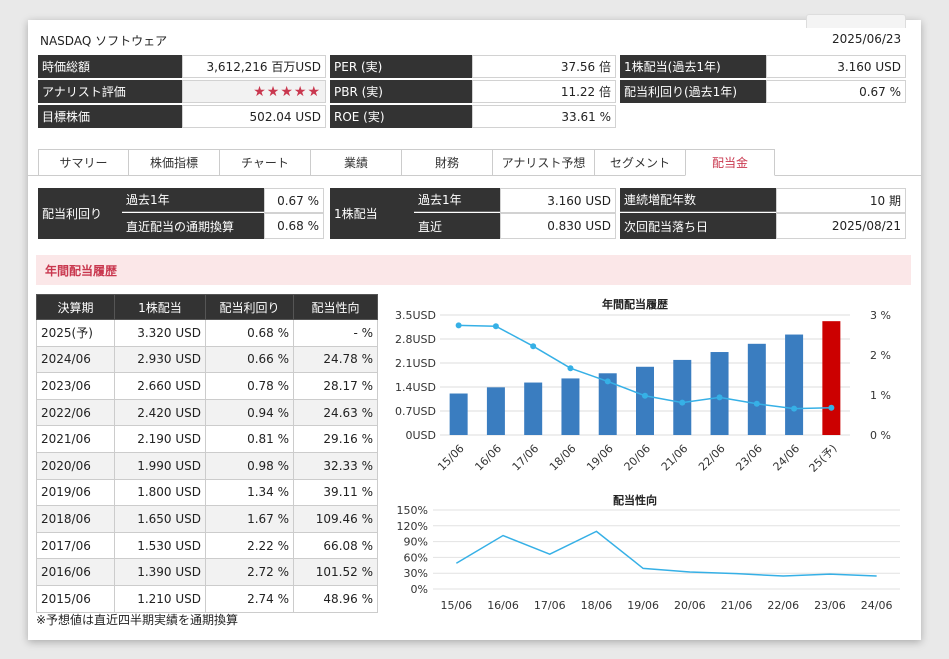 The image size is (949, 659). Describe the element at coordinates (75, 598) in the screenshot. I see `period-cell: 2015/06` at that location.